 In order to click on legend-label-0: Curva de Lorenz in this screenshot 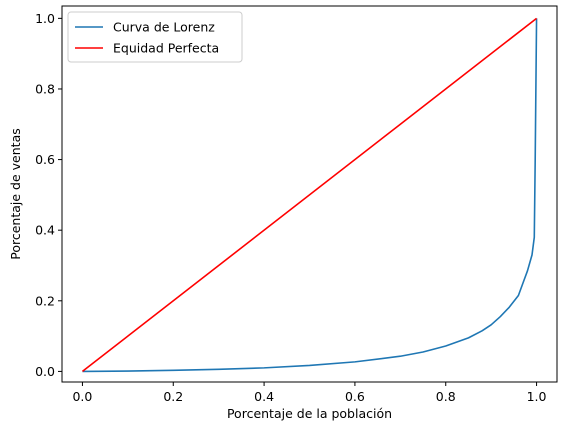, I will do `click(164, 27)`.